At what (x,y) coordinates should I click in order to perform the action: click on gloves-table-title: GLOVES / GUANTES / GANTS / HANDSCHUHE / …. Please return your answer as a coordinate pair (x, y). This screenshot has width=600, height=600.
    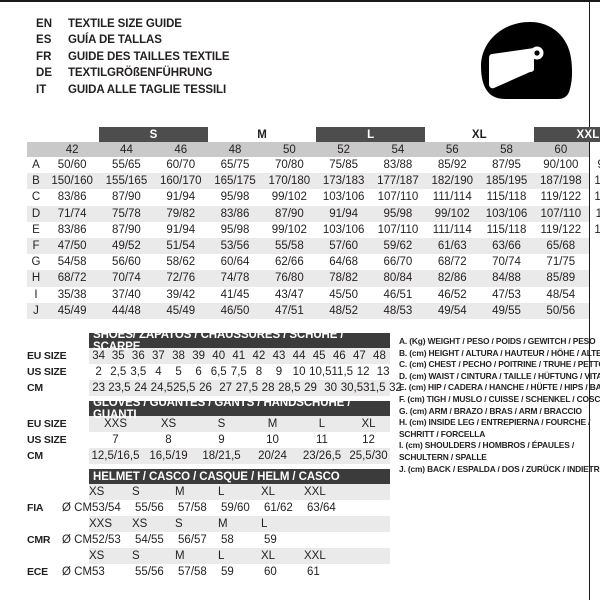
    Looking at the image, I should click on (239, 409).